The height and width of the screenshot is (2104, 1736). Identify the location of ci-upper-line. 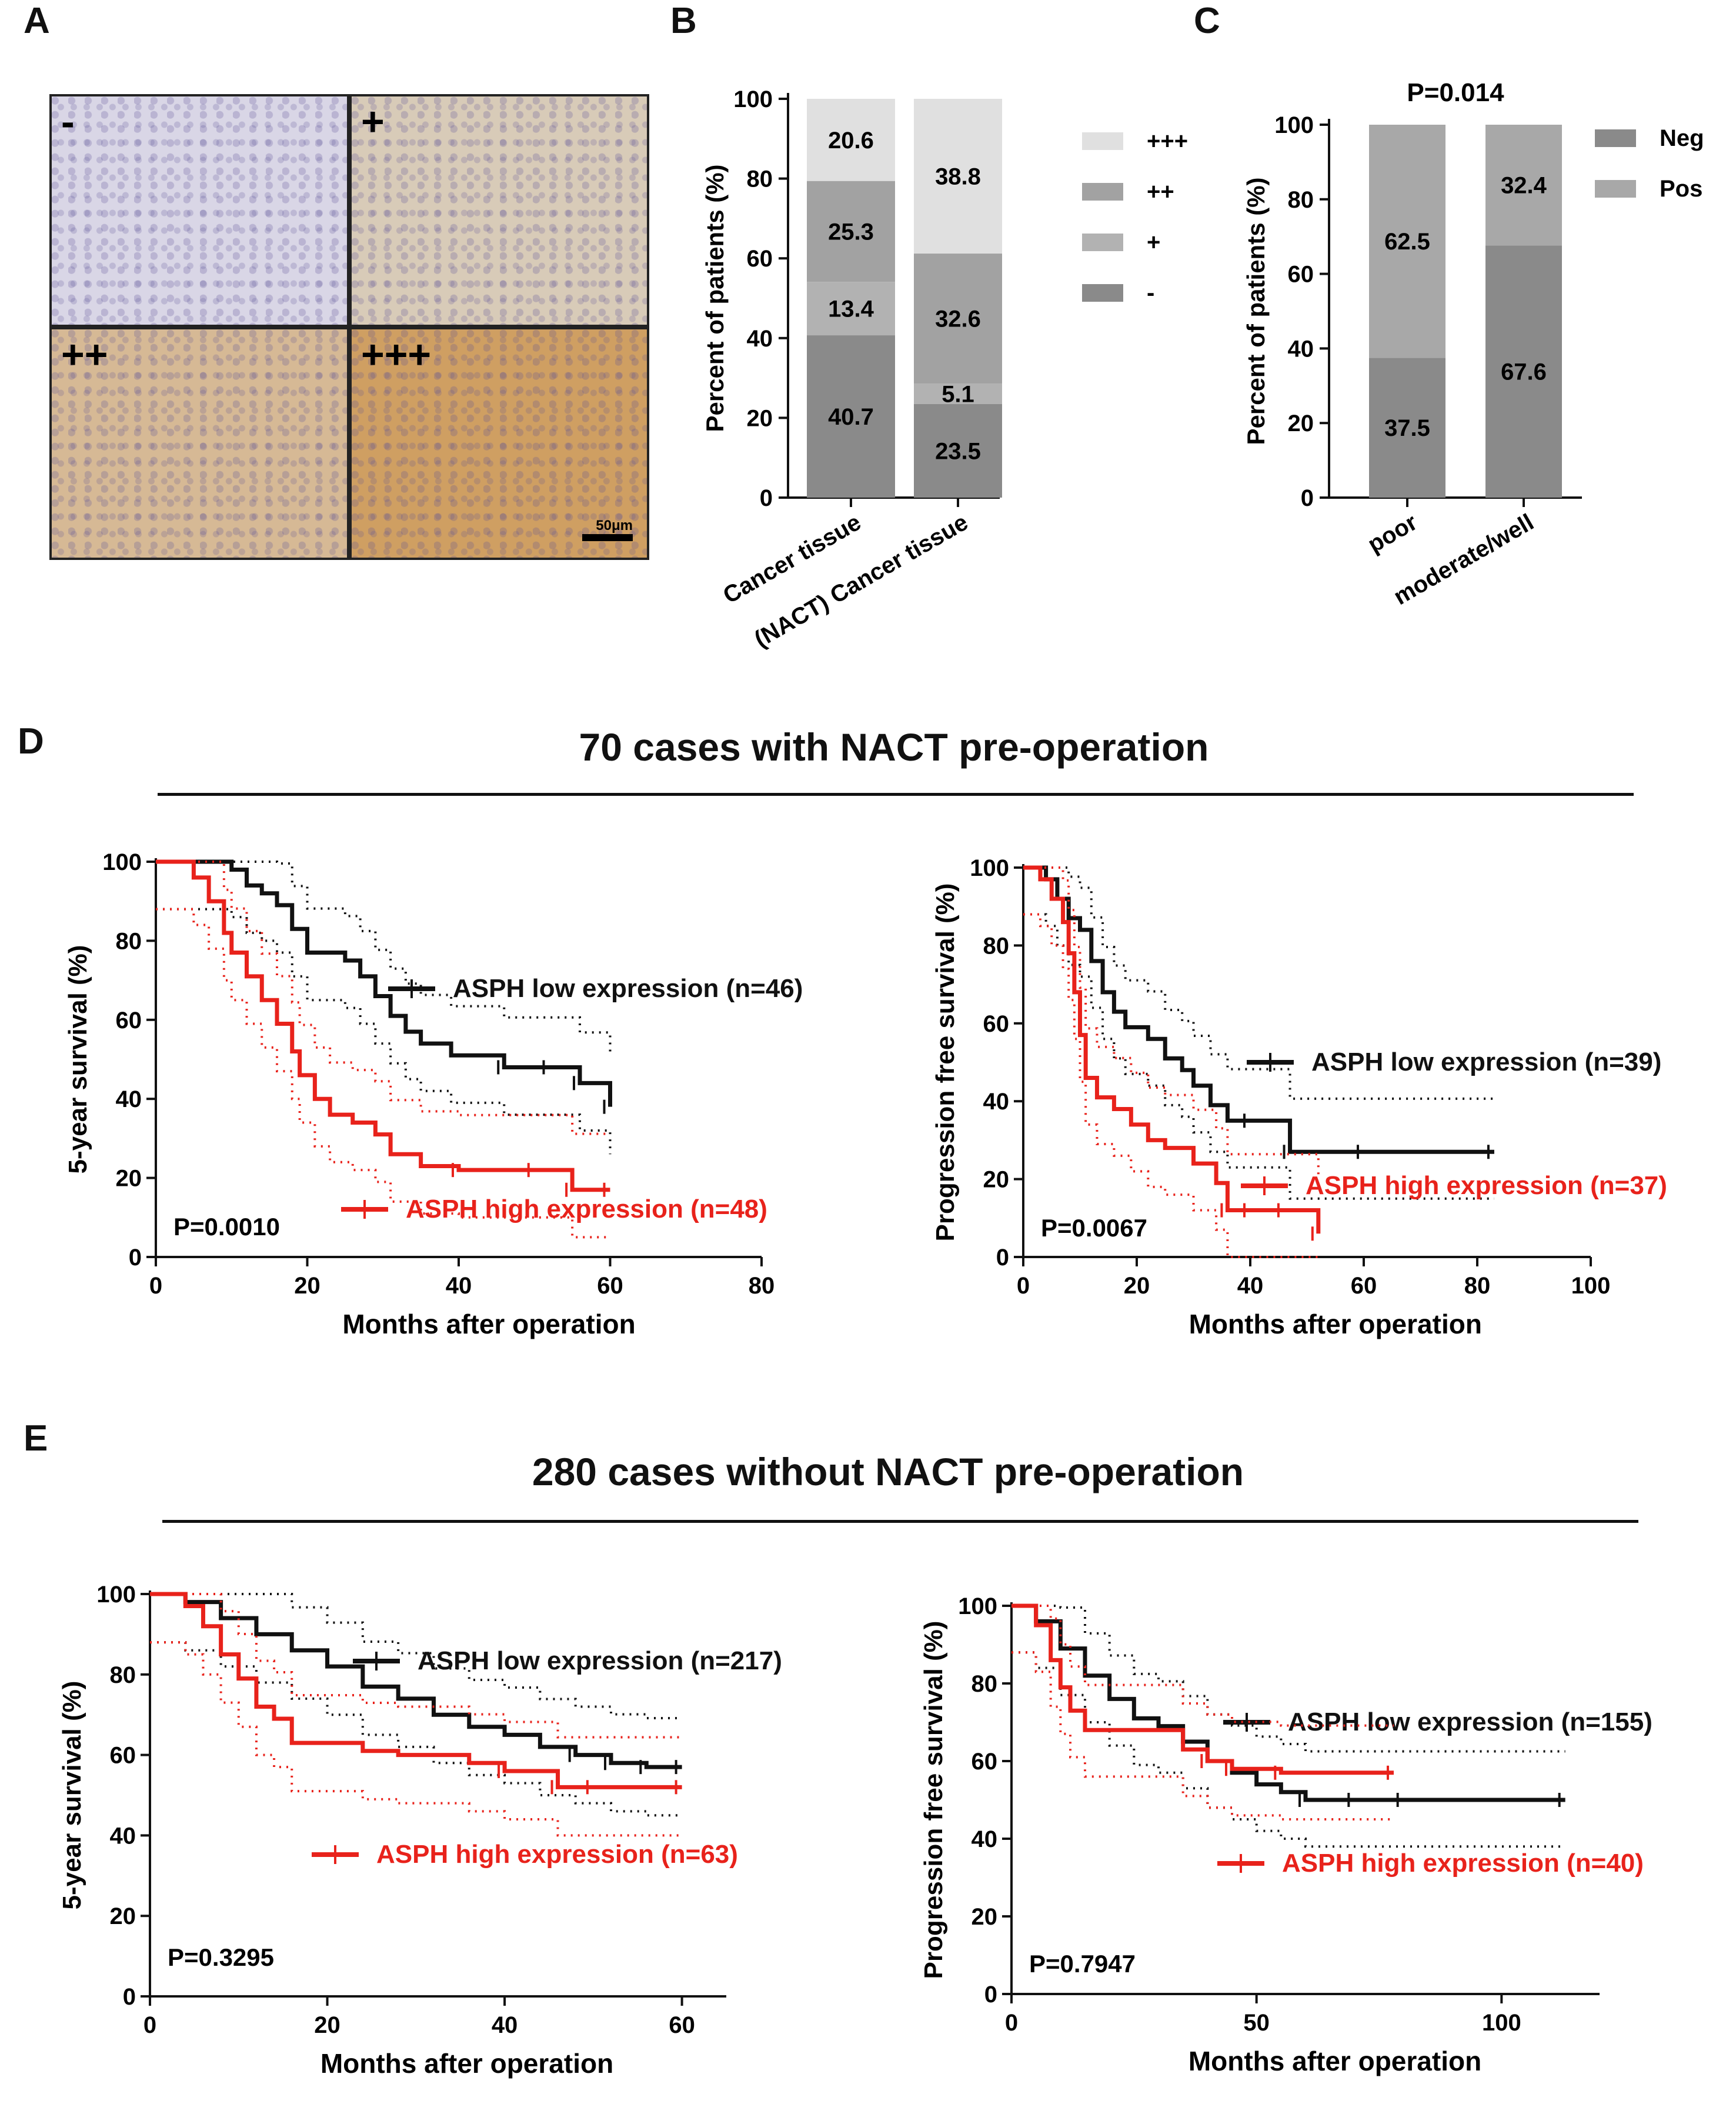
(1259, 983).